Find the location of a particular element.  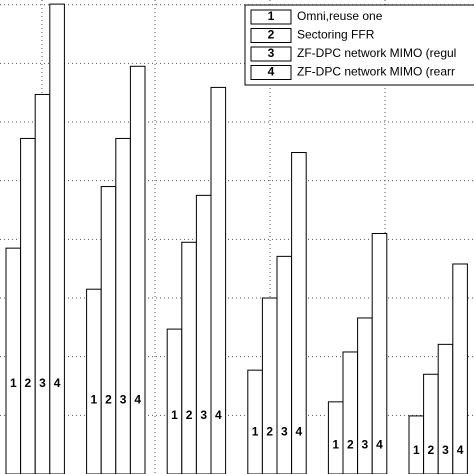

legend-key: 3 is located at coordinates (271, 53).